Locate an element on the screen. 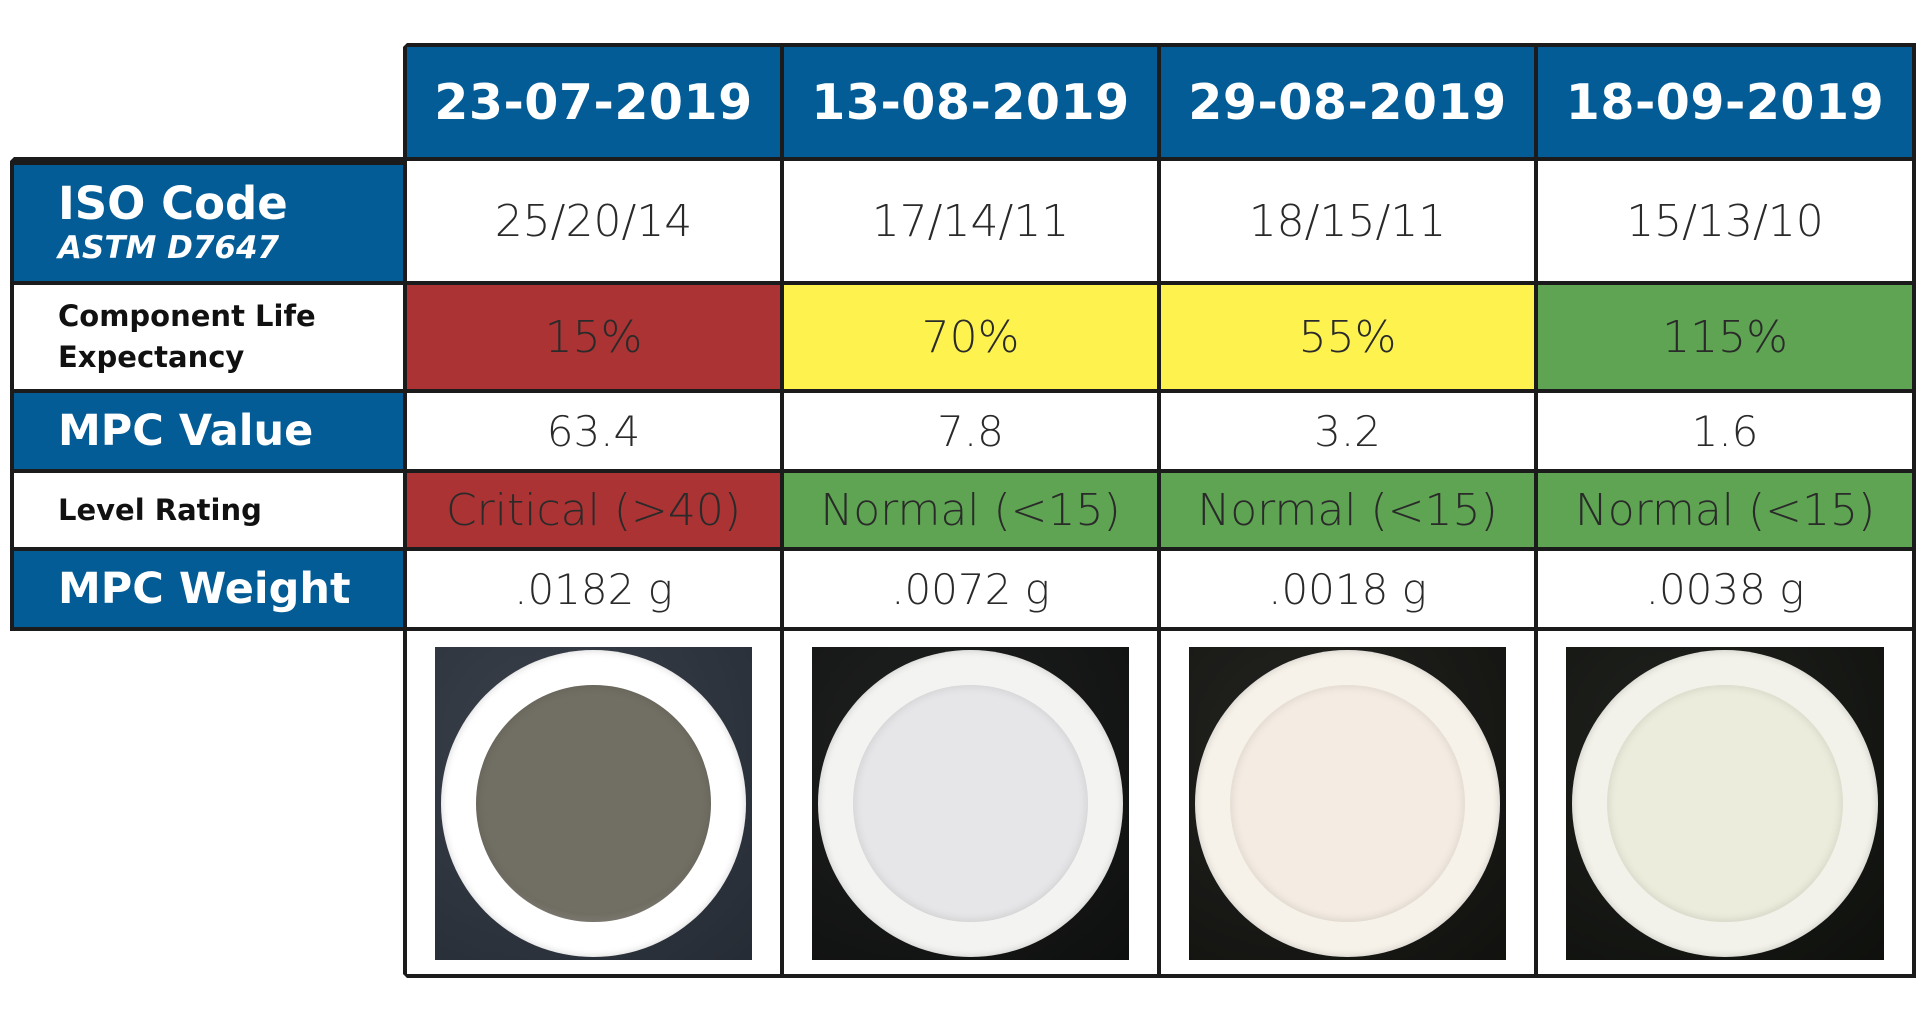 The width and height of the screenshot is (1920, 1018). sample-row-blank-cell is located at coordinates (208, 804).